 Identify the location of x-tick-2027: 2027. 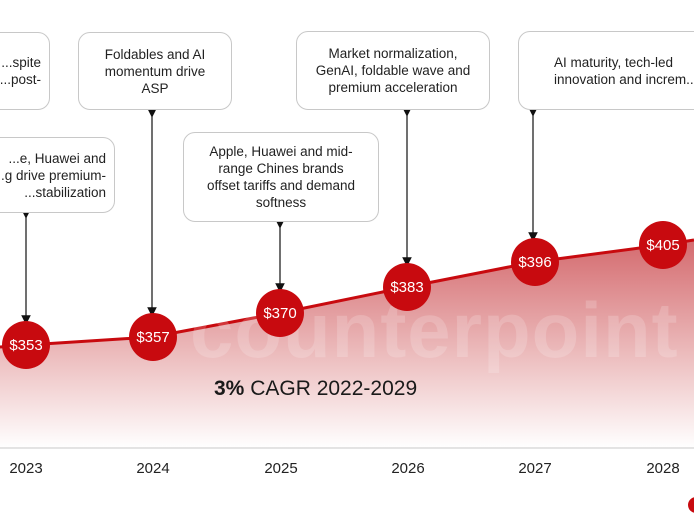
(535, 468).